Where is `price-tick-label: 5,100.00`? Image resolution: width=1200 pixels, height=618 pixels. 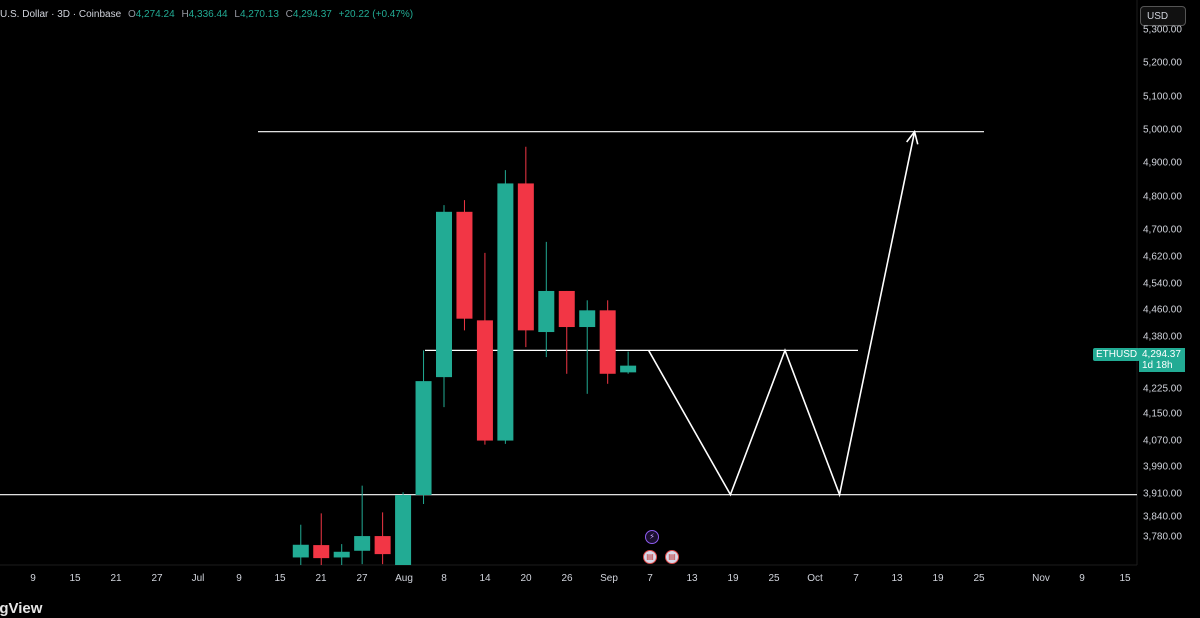 price-tick-label: 5,100.00 is located at coordinates (1162, 97).